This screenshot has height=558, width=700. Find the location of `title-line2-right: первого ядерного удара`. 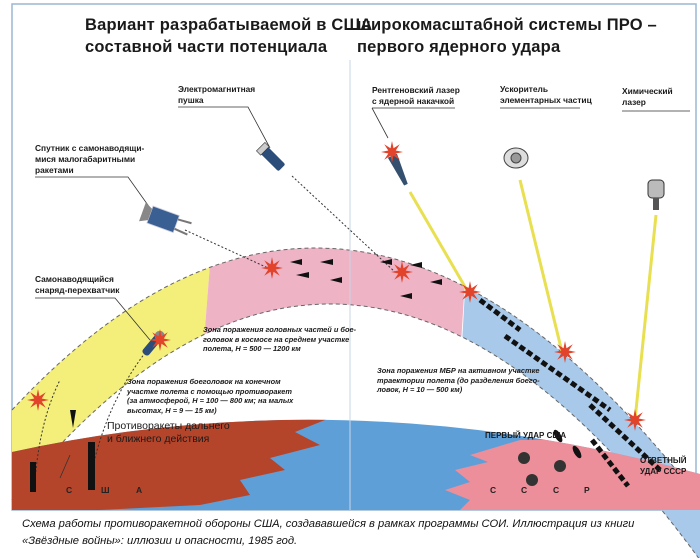

title-line2-right: первого ядерного удара is located at coordinates (459, 47).